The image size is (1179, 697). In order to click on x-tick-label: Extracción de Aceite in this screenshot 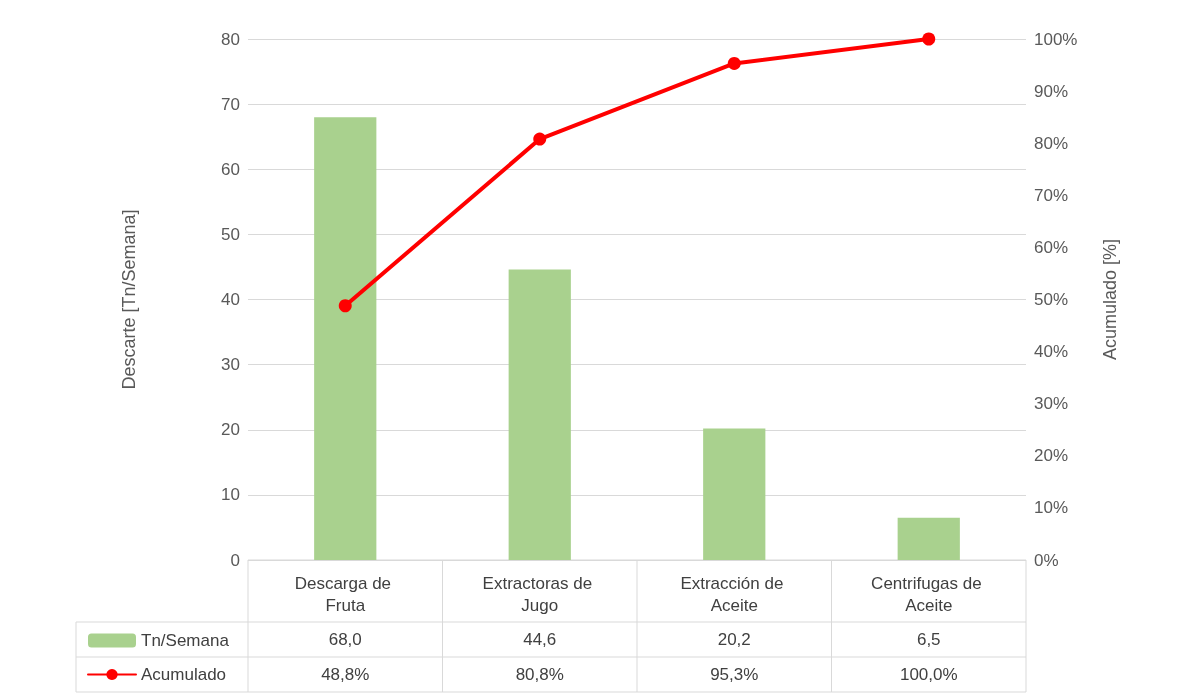, I will do `click(734, 594)`.